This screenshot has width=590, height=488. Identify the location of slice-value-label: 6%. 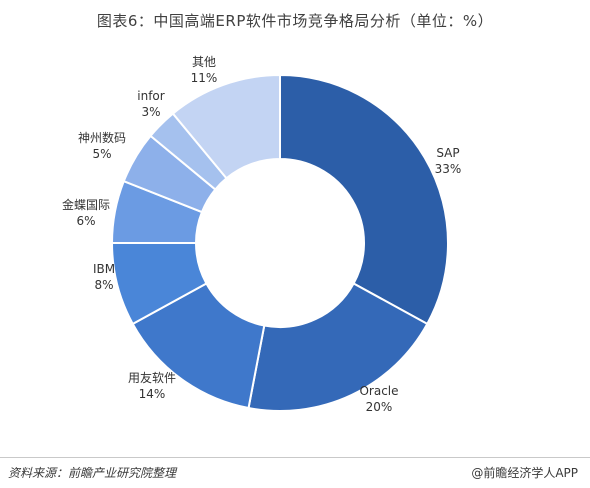
(85, 221).